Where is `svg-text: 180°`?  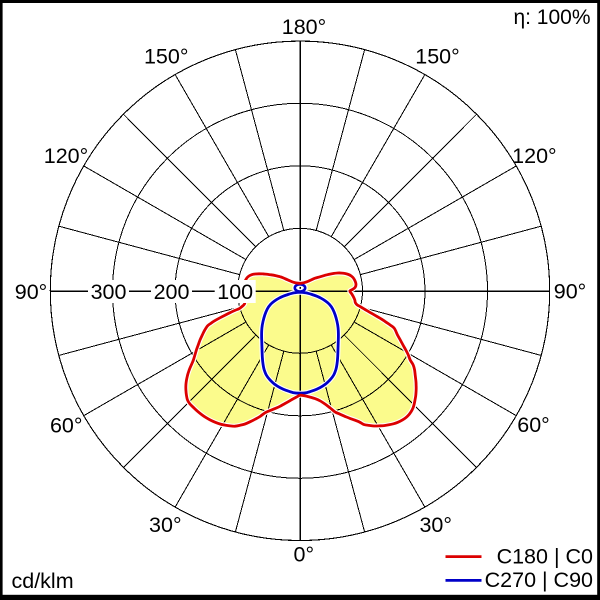 svg-text: 180° is located at coordinates (304, 27).